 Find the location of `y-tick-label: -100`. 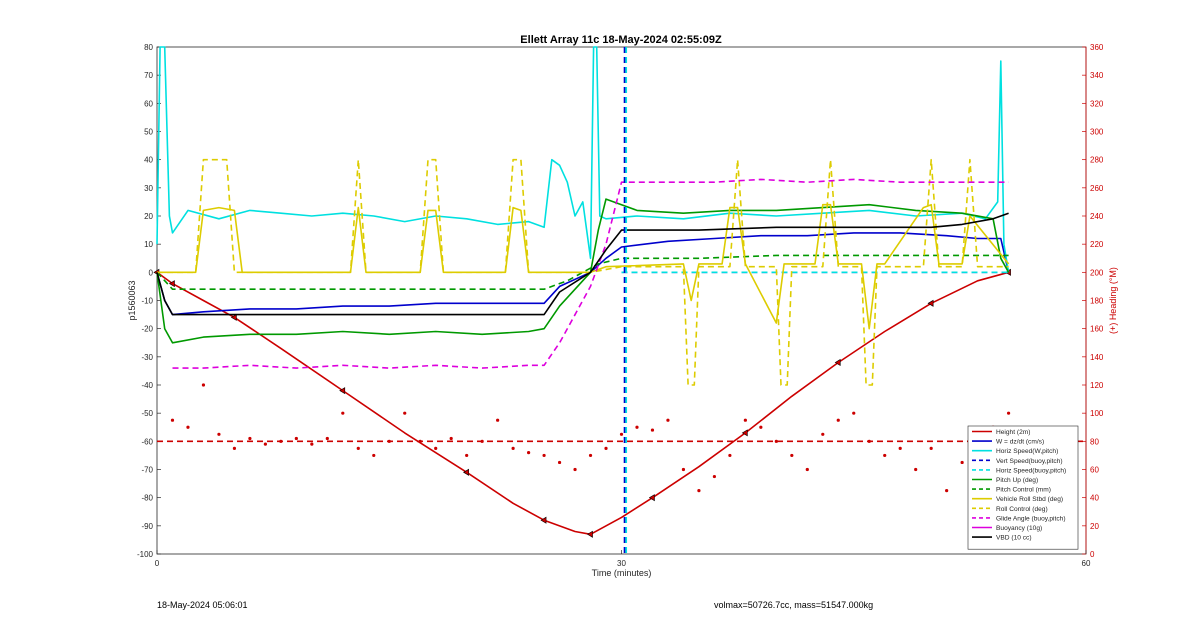

y-tick-label: -100 is located at coordinates (145, 554).